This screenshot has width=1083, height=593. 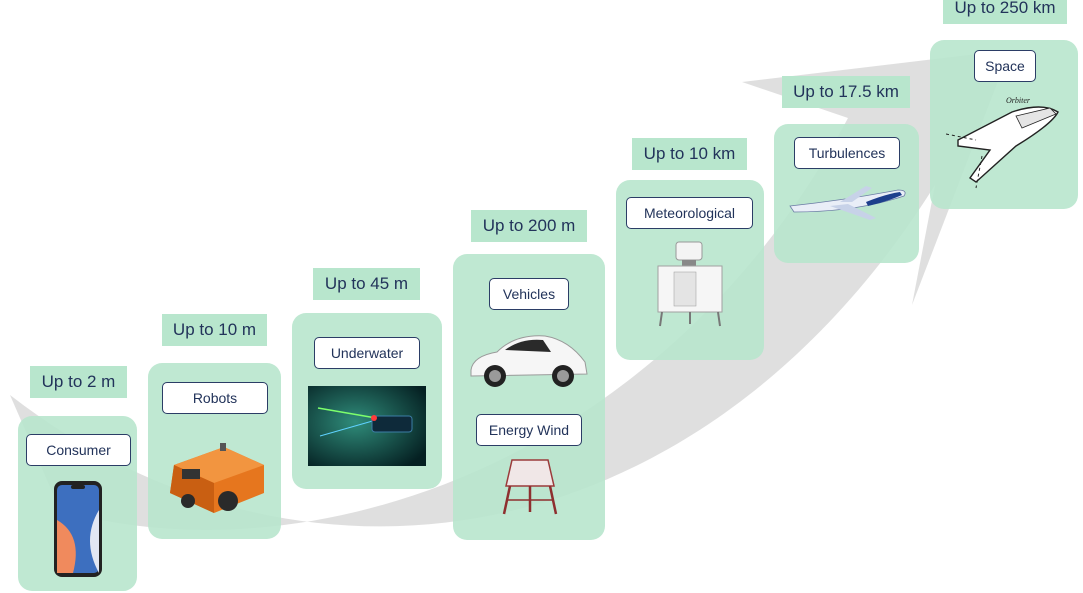 I want to click on stage-underwater-range: Up to 45 m, so click(x=366, y=284).